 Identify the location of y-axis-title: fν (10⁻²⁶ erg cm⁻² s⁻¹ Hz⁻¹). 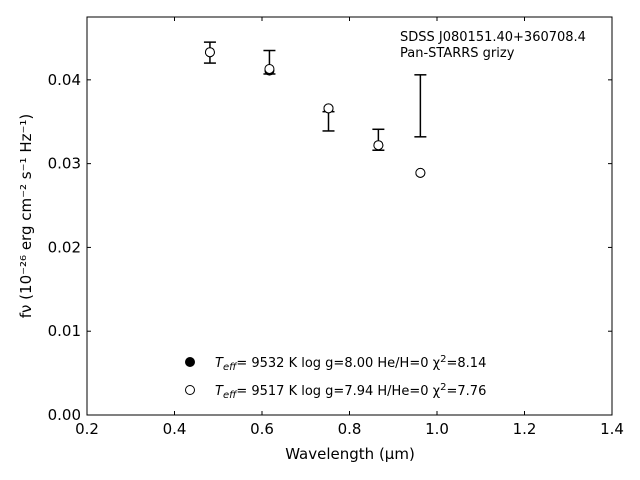
(26, 216).